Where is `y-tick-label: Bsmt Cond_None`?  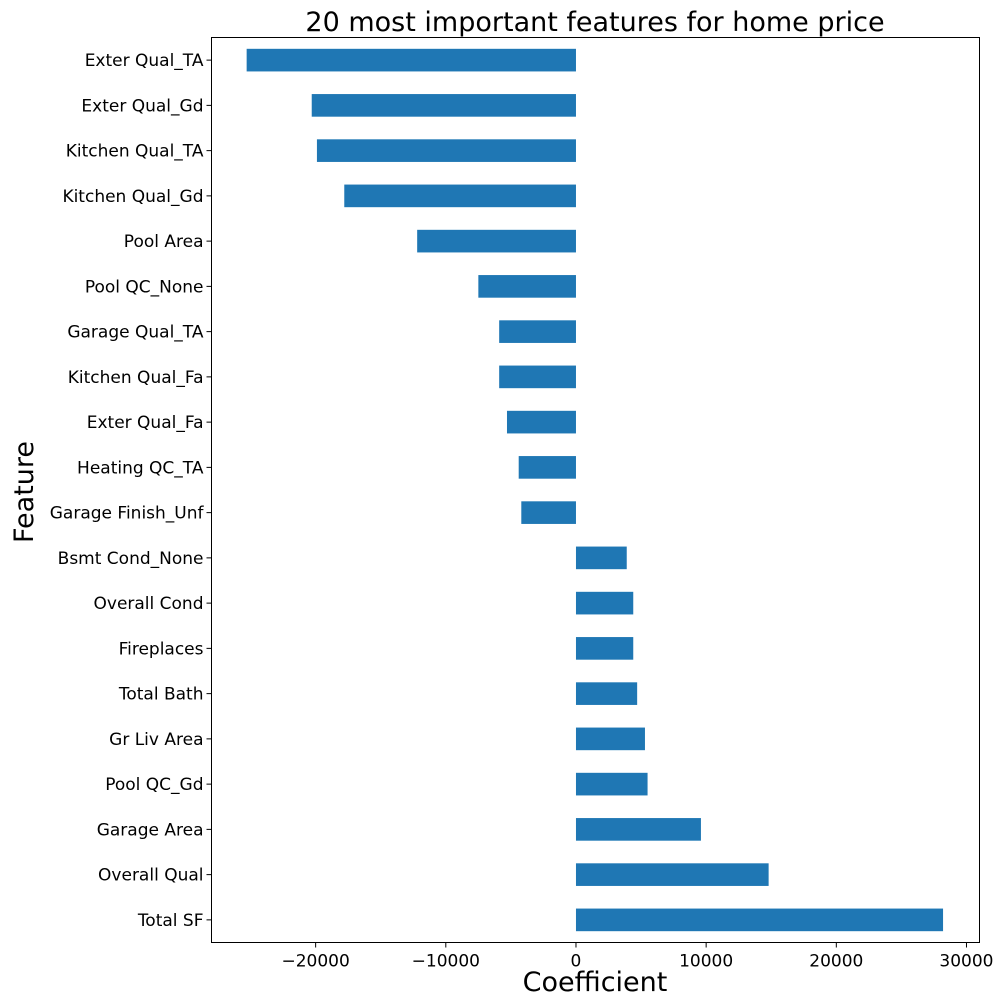
y-tick-label: Bsmt Cond_None is located at coordinates (131, 559).